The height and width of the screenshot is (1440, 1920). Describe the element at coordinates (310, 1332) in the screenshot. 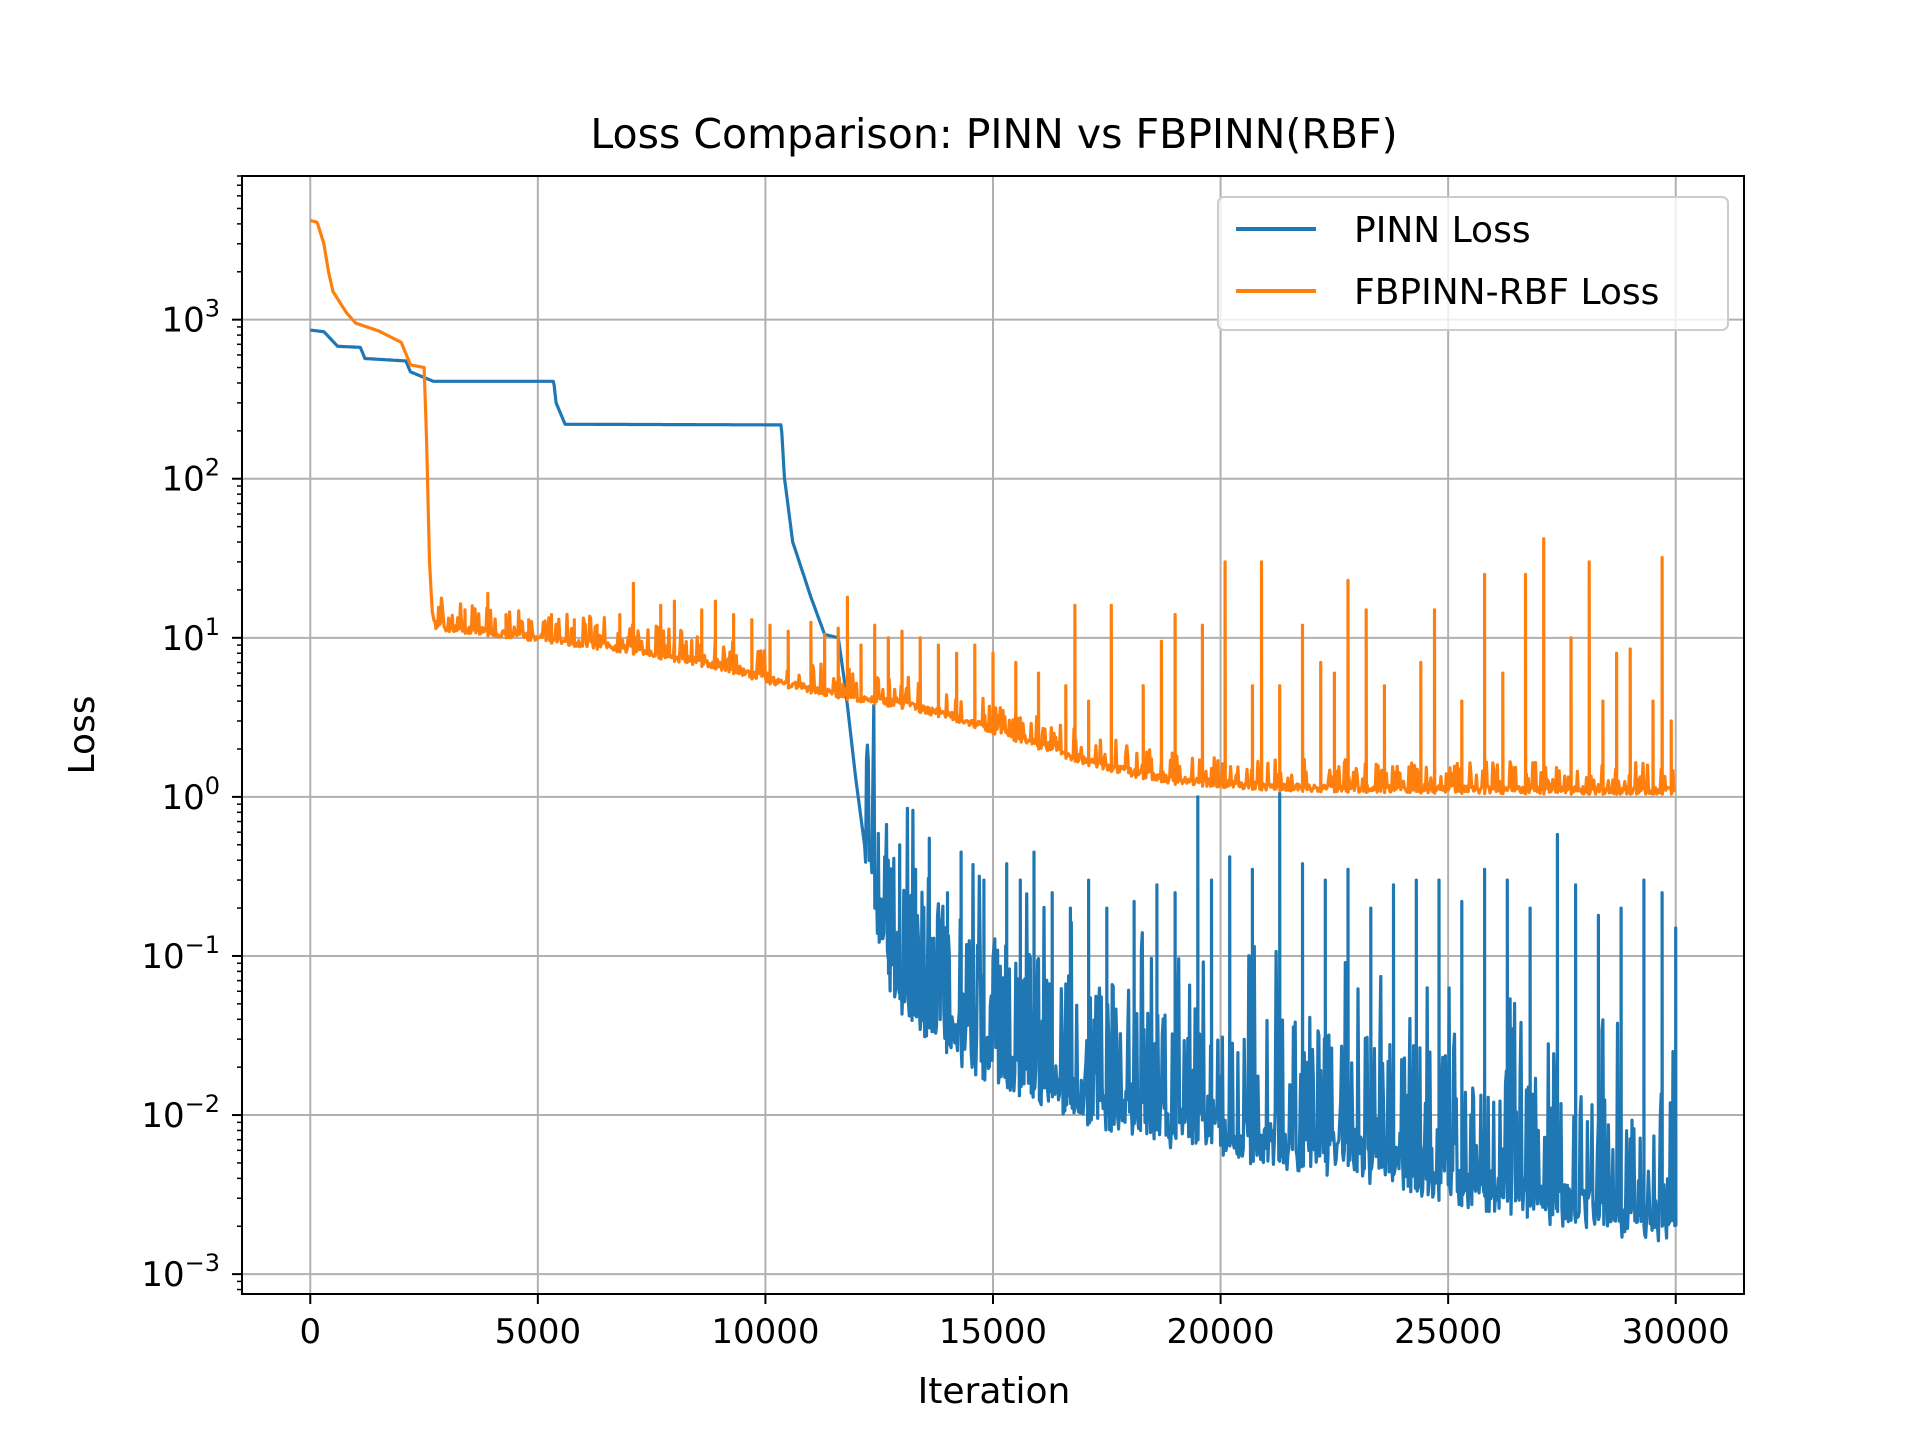

I see `x-tick-label: 0` at that location.